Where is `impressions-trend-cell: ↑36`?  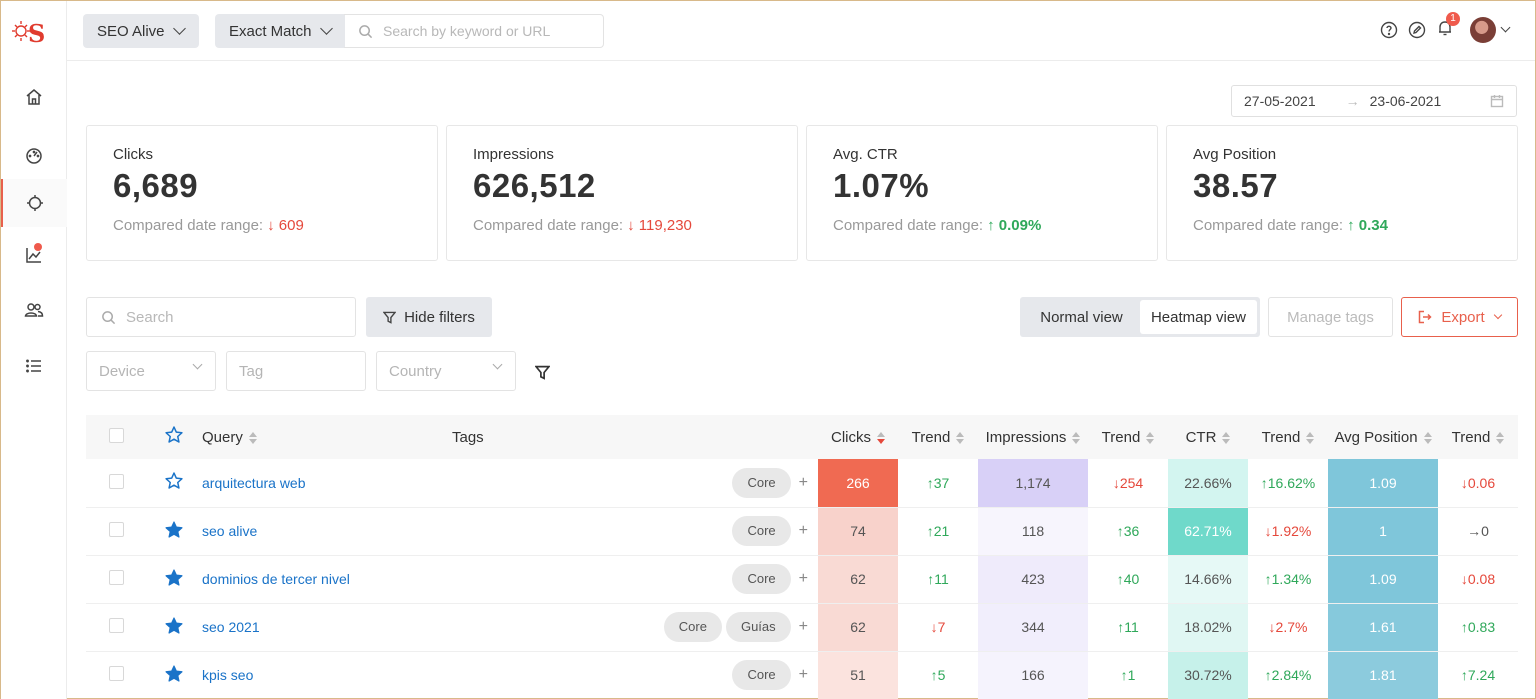 impressions-trend-cell: ↑36 is located at coordinates (1128, 531).